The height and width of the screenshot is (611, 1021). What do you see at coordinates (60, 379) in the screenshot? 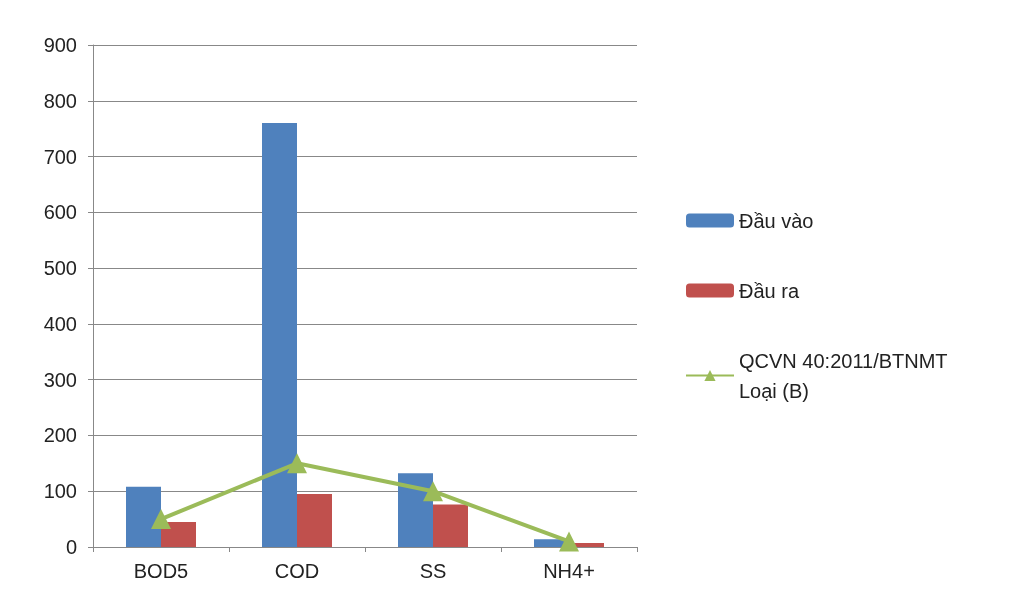
I see `y-tick-label: 300` at bounding box center [60, 379].